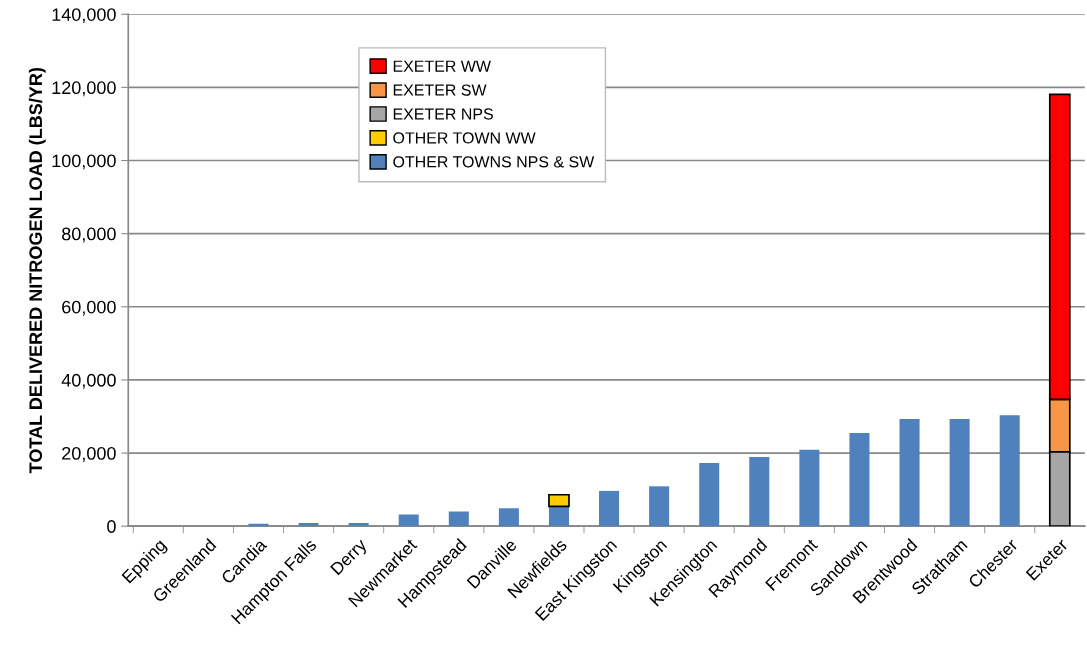 This screenshot has height=648, width=1087. What do you see at coordinates (494, 162) in the screenshot?
I see `legend-label: OTHER TOWNS NPS & SW` at bounding box center [494, 162].